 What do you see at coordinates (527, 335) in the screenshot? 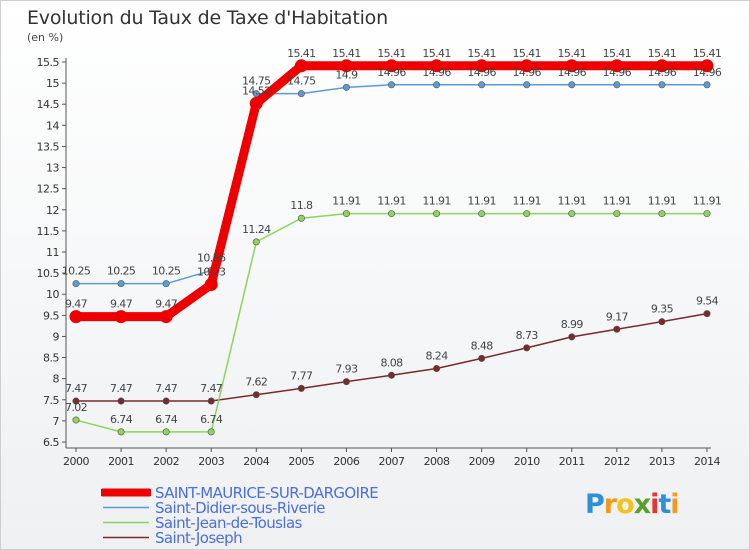
I see `data-label: 8.73` at bounding box center [527, 335].